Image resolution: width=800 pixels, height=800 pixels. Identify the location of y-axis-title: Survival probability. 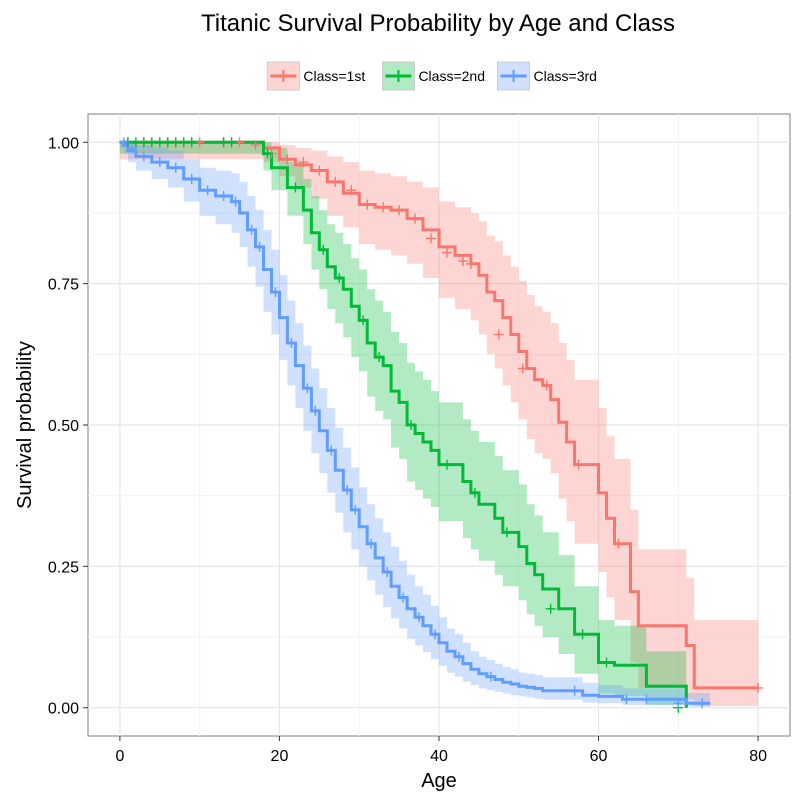
(25, 425).